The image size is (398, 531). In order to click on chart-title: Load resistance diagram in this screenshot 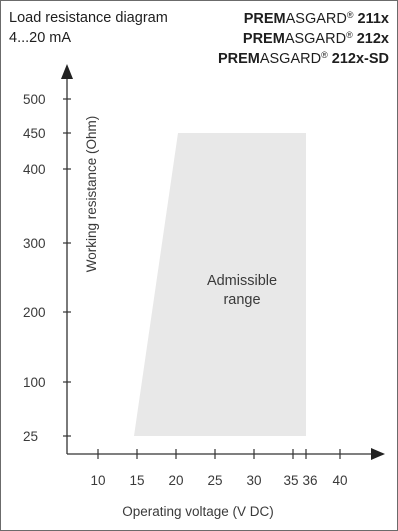, I will do `click(88, 18)`.